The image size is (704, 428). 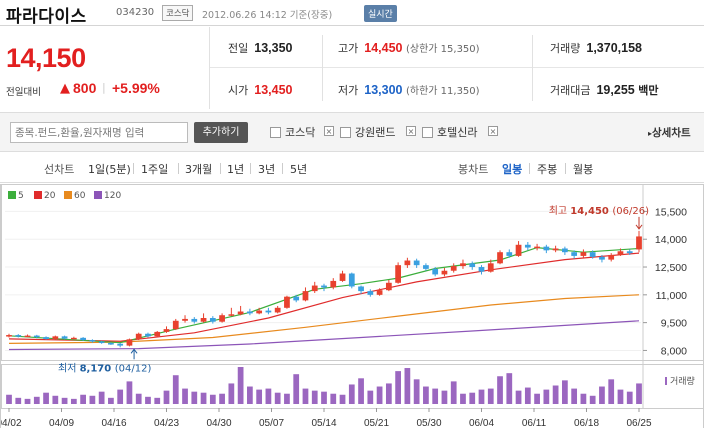 I want to click on volume-panel-frame, so click(x=352, y=386).